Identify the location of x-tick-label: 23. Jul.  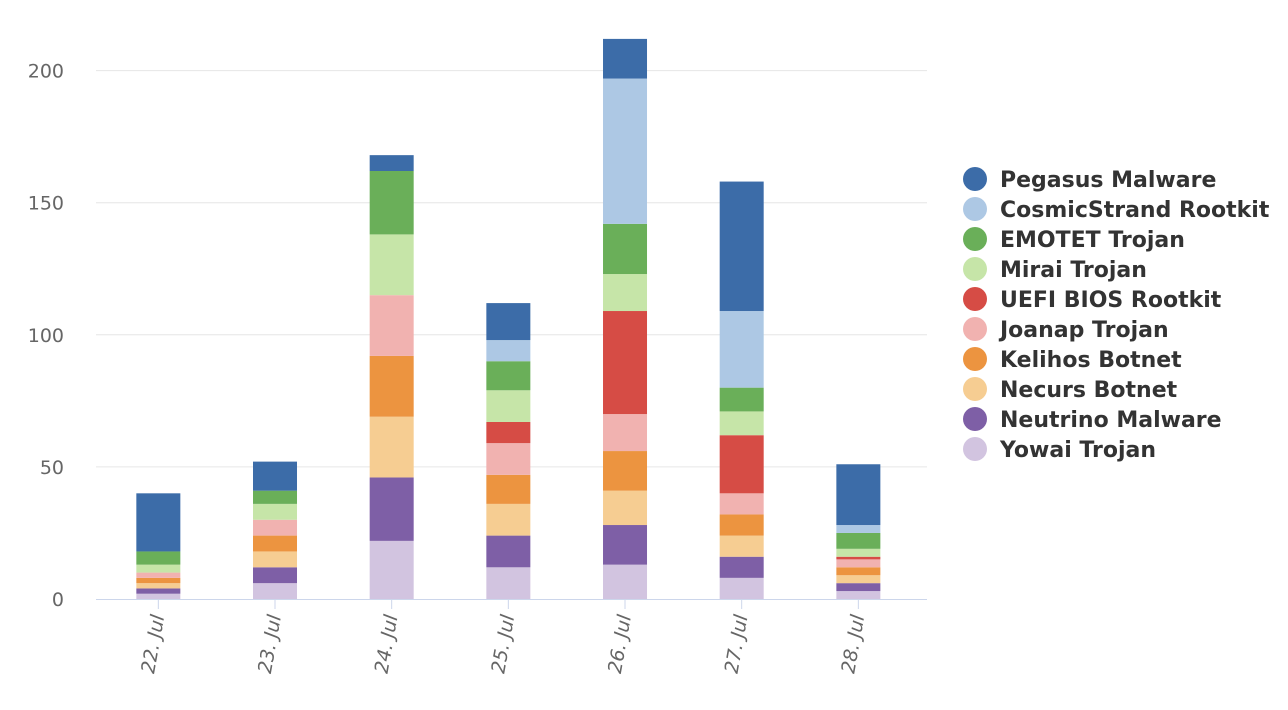
(270, 643).